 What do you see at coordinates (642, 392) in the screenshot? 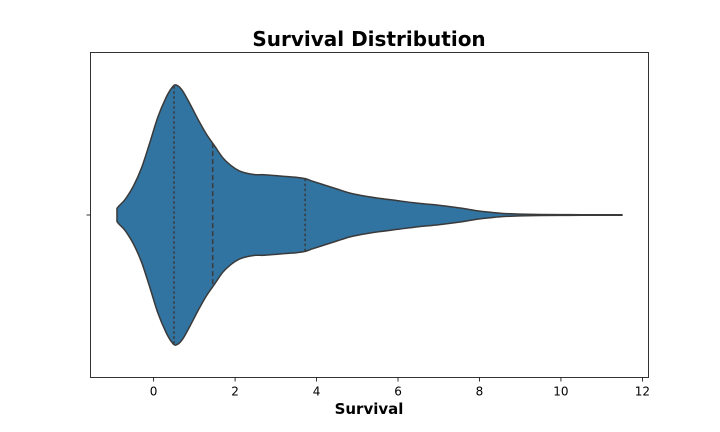
I see `x-tick-label: 12` at bounding box center [642, 392].